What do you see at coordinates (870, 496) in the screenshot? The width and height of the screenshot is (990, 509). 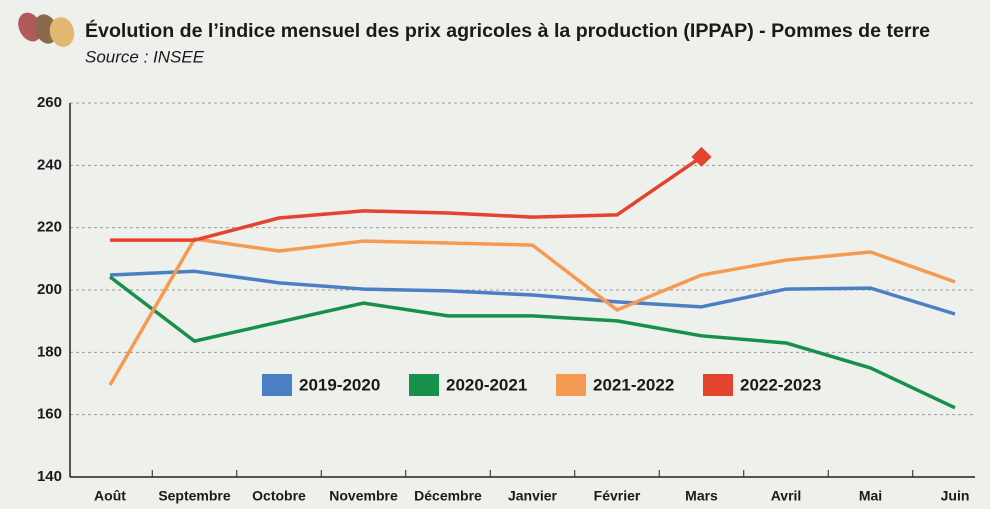 I see `x-tick-label: Mai` at bounding box center [870, 496].